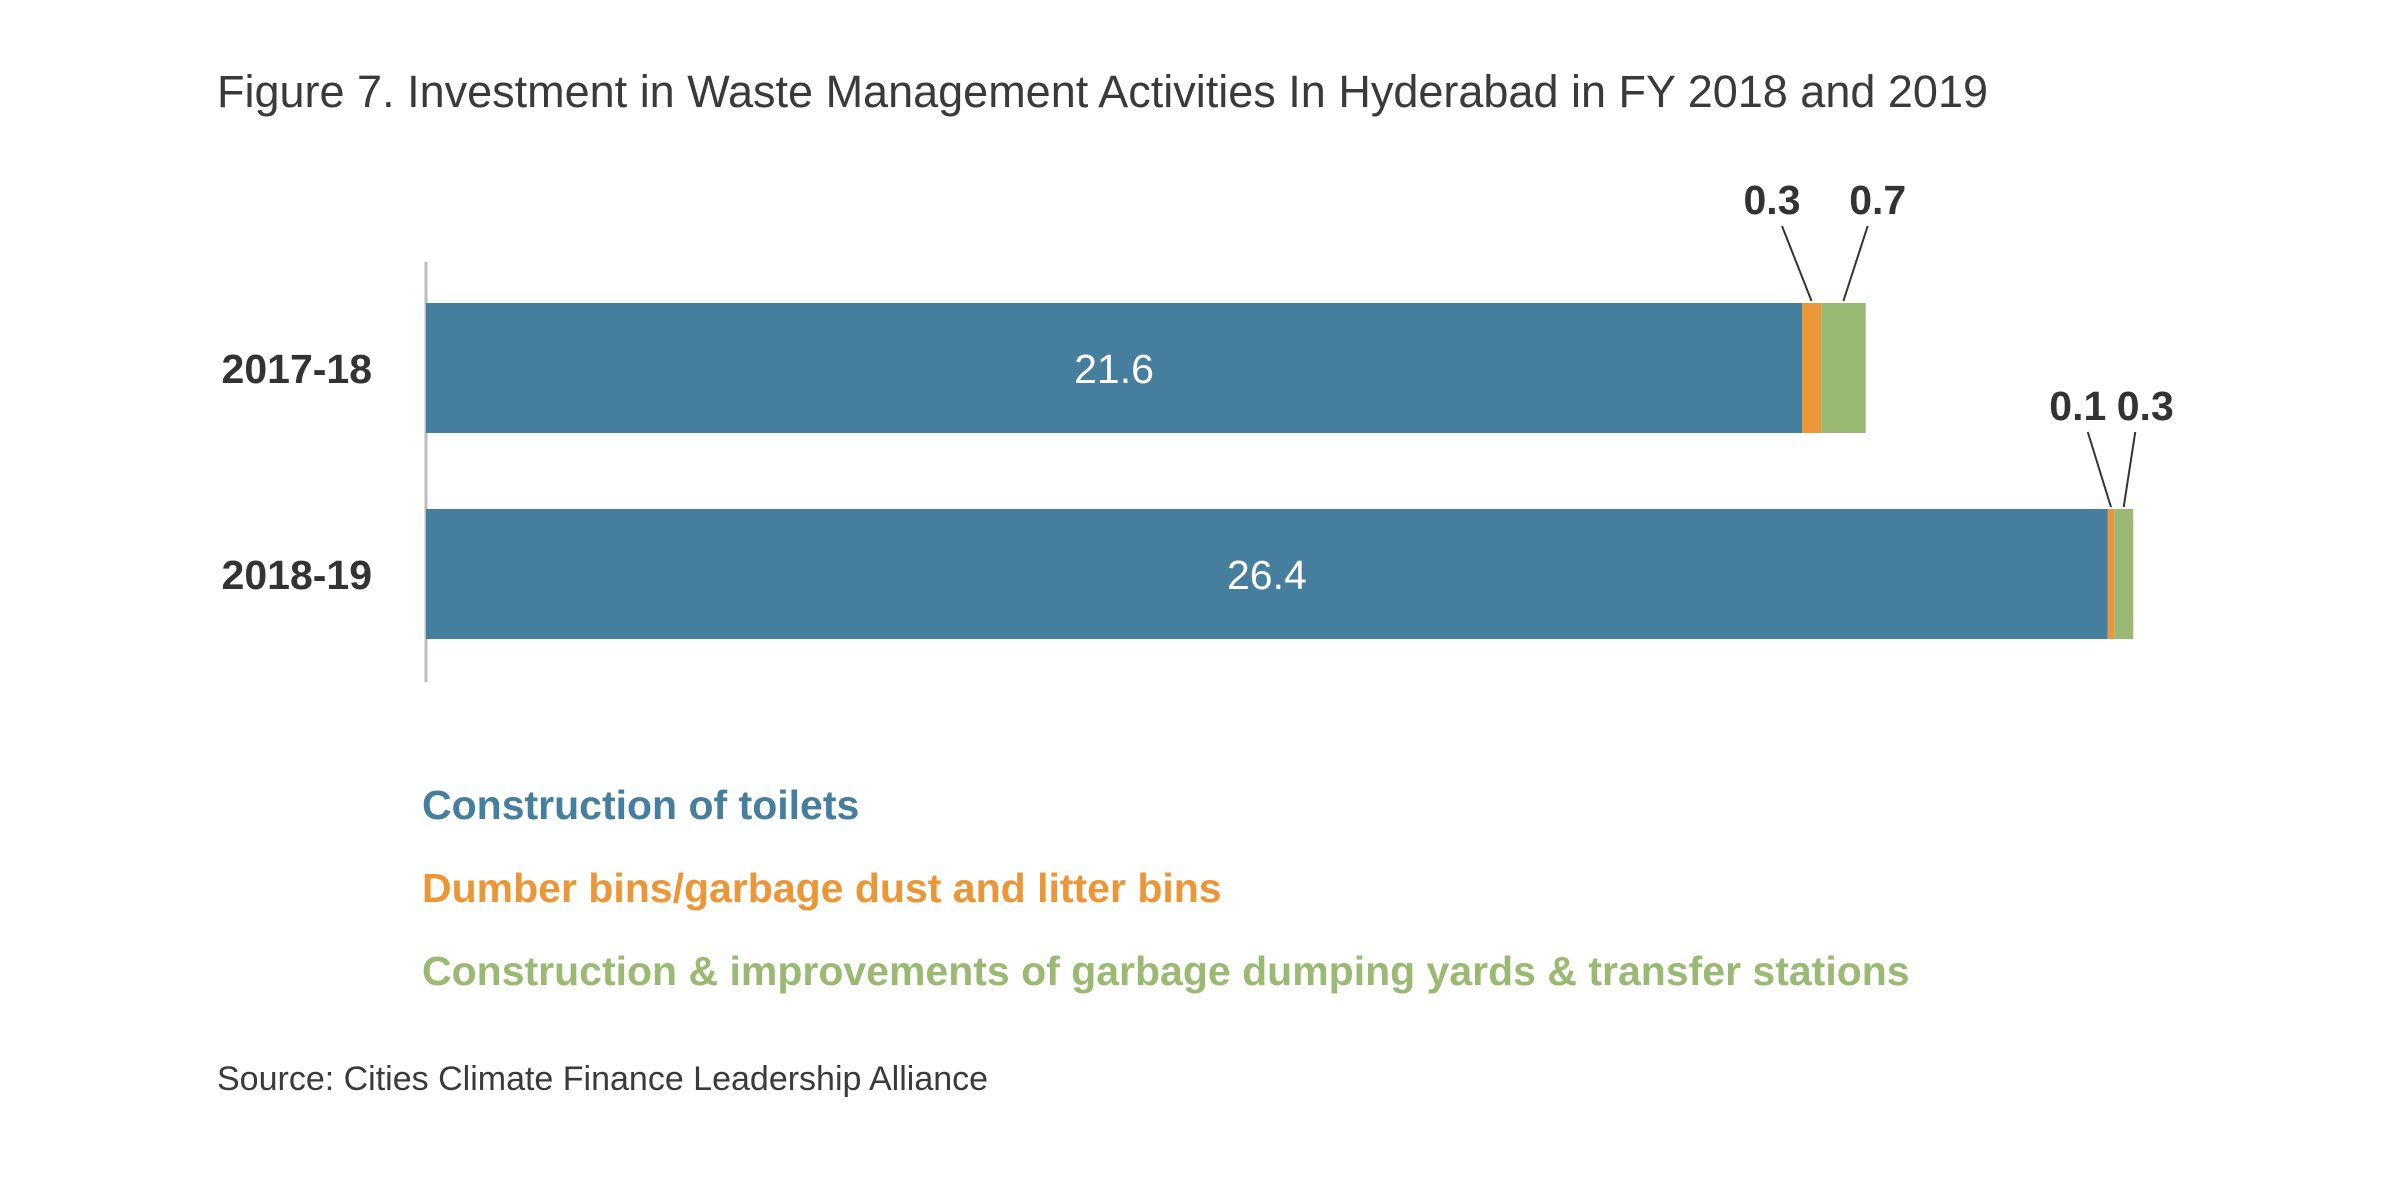 This screenshot has width=2405, height=1201. I want to click on category-label: 2017-18, so click(297, 369).